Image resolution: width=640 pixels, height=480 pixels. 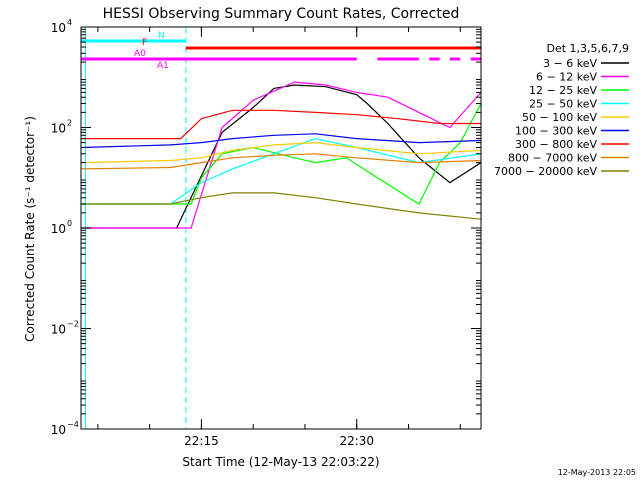 I want to click on legend-label-7: 800 − 7000 keV, so click(x=552, y=158).